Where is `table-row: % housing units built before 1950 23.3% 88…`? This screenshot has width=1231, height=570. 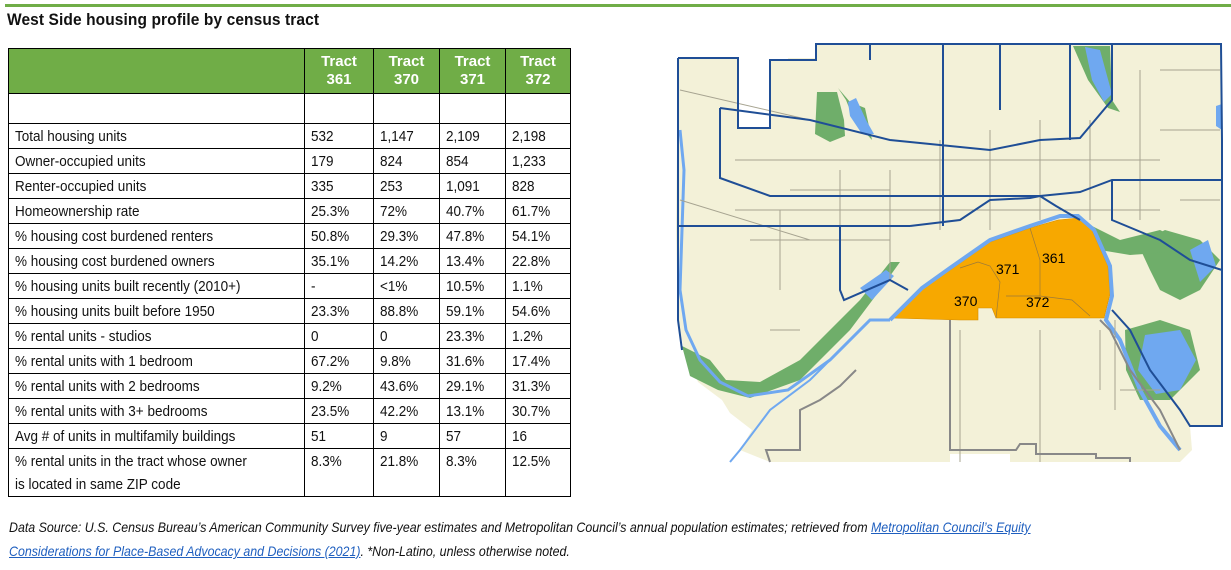
table-row: % housing units built before 1950 23.3% 88… is located at coordinates (289, 311).